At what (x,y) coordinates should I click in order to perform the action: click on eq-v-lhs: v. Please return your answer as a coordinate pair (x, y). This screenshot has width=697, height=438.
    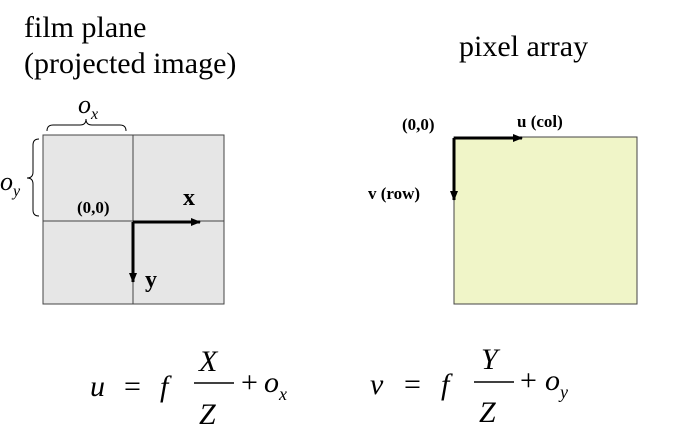
    Looking at the image, I should click on (377, 384).